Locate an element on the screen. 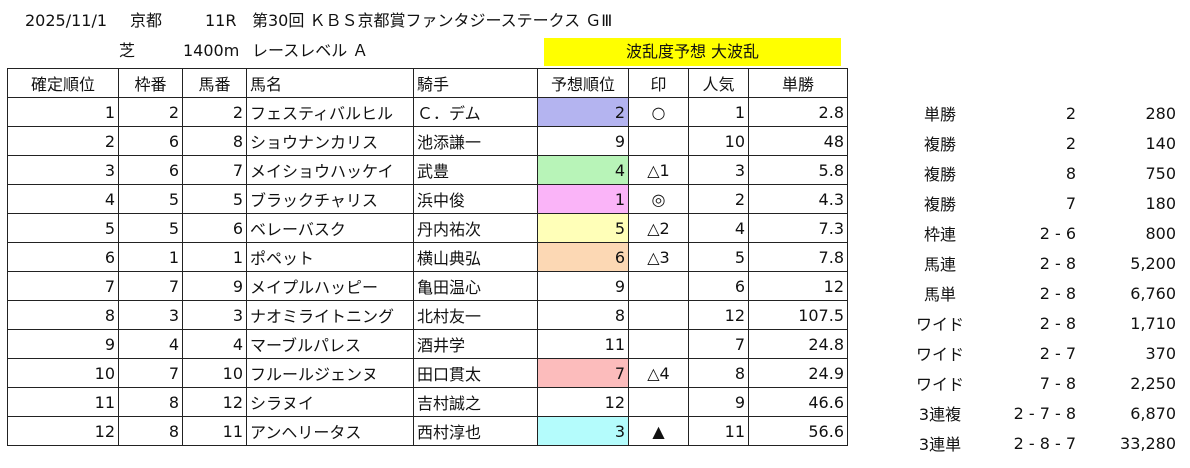 This screenshot has height=468, width=1190. payout-kind: ワイド is located at coordinates (939, 324).